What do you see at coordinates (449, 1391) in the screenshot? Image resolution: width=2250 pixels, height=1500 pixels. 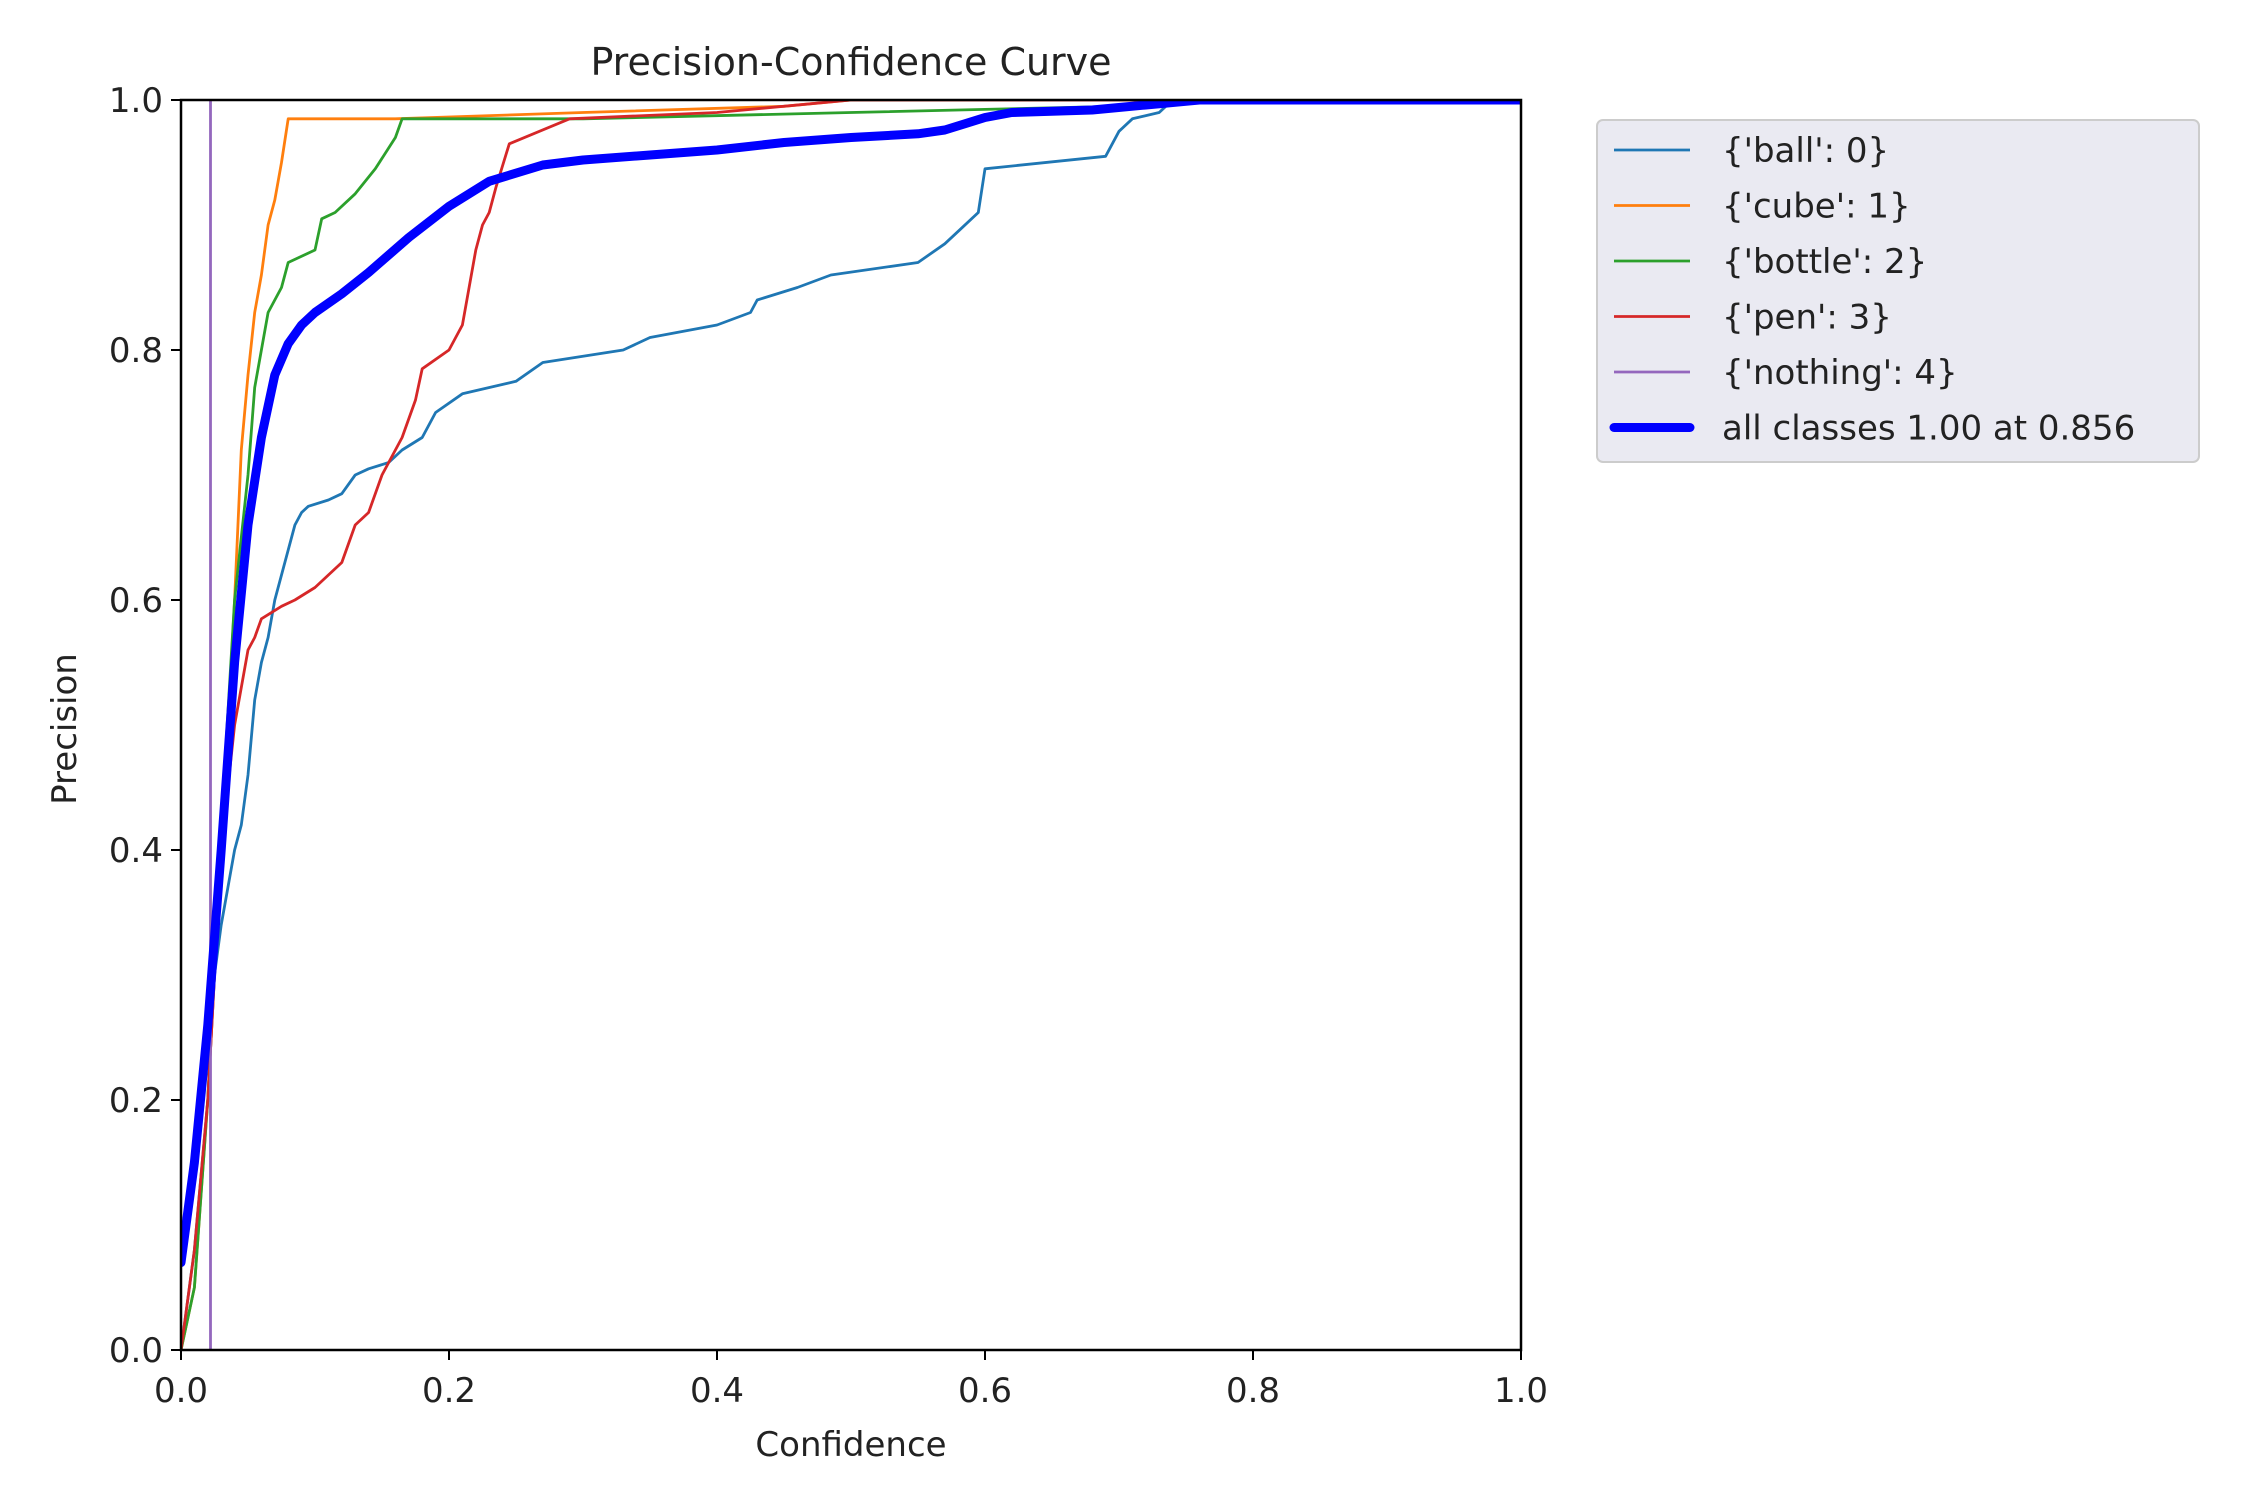 I see `x-tick-label: 0.2` at bounding box center [449, 1391].